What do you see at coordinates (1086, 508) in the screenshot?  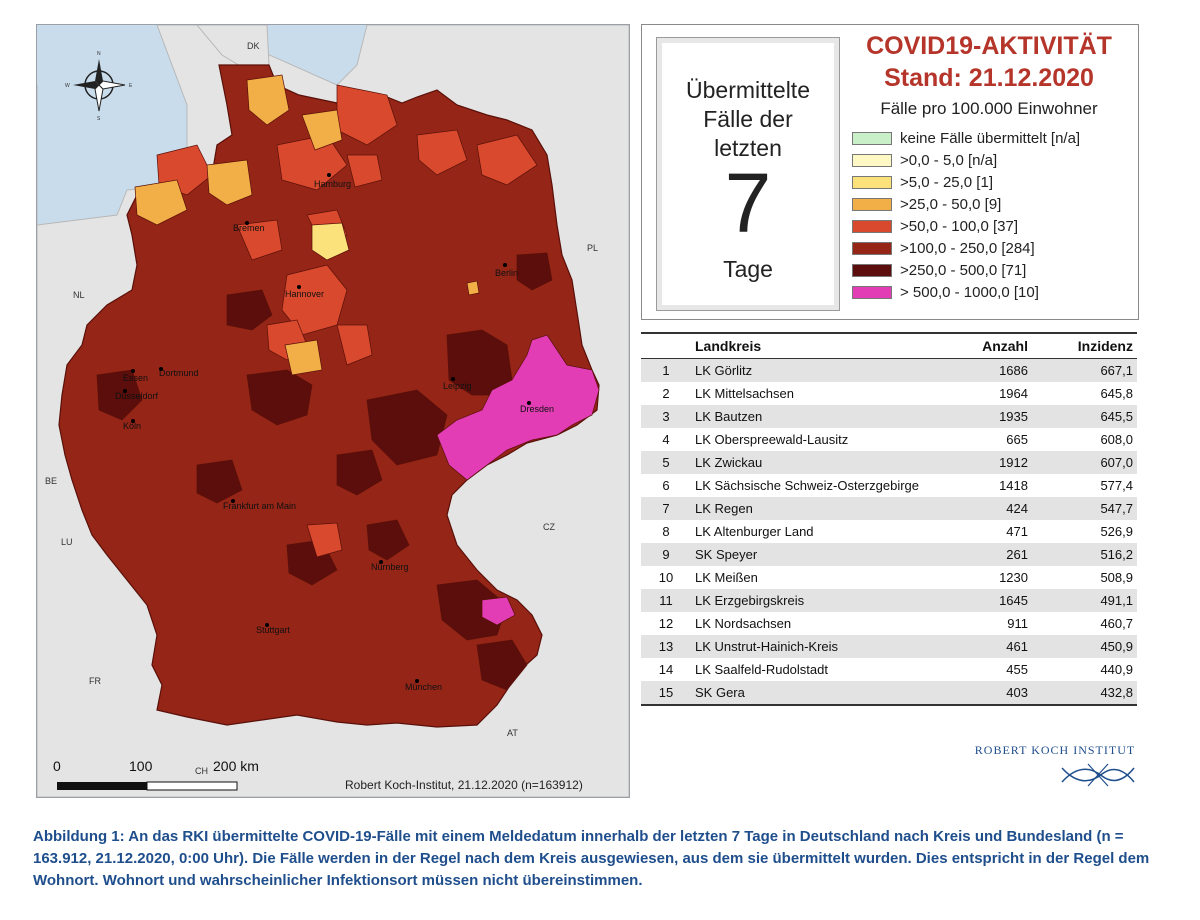 I see `cell-inzidenz: 547,7` at bounding box center [1086, 508].